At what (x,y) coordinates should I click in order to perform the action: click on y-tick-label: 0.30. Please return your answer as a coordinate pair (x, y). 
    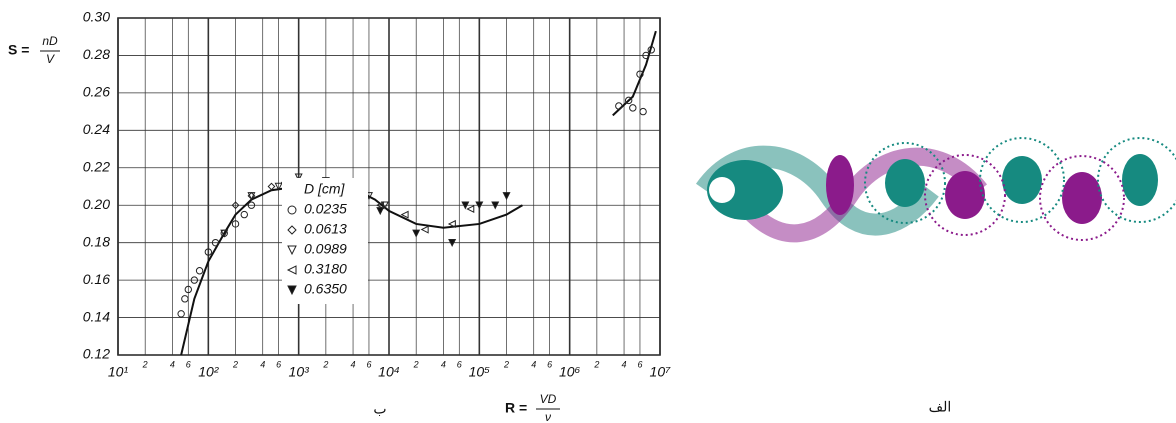
    Looking at the image, I should click on (96, 17).